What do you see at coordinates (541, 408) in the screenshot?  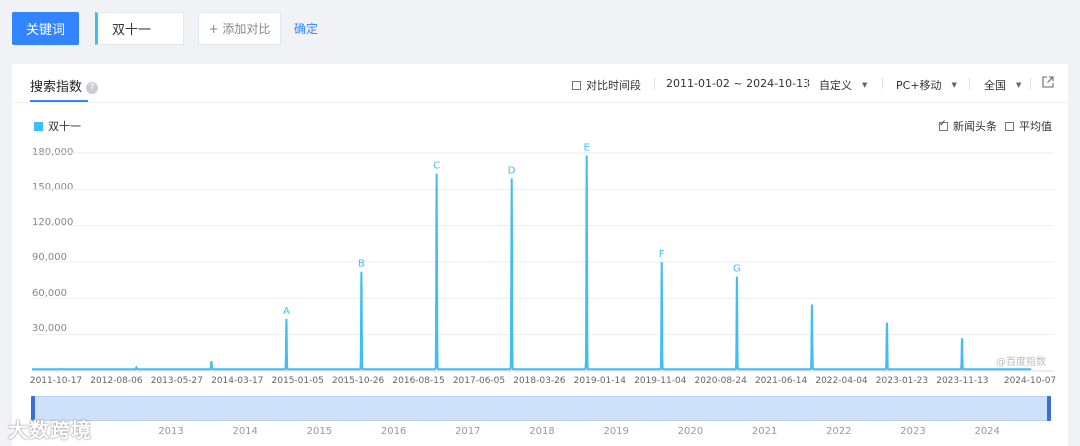 I see `time-range-slider` at bounding box center [541, 408].